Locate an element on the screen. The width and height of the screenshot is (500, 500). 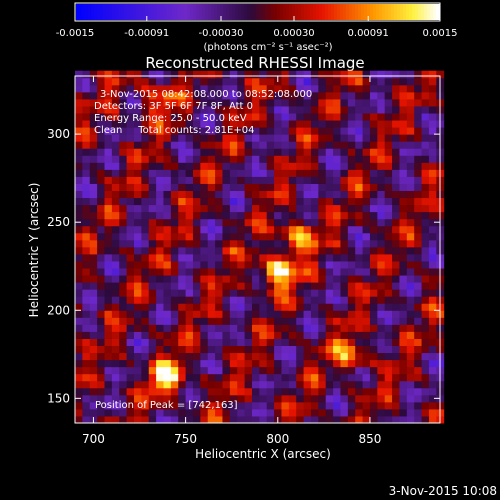
annotation-time-range: 3-Nov-2015 08:42:08.000 to 08:52:08.000 is located at coordinates (206, 94).